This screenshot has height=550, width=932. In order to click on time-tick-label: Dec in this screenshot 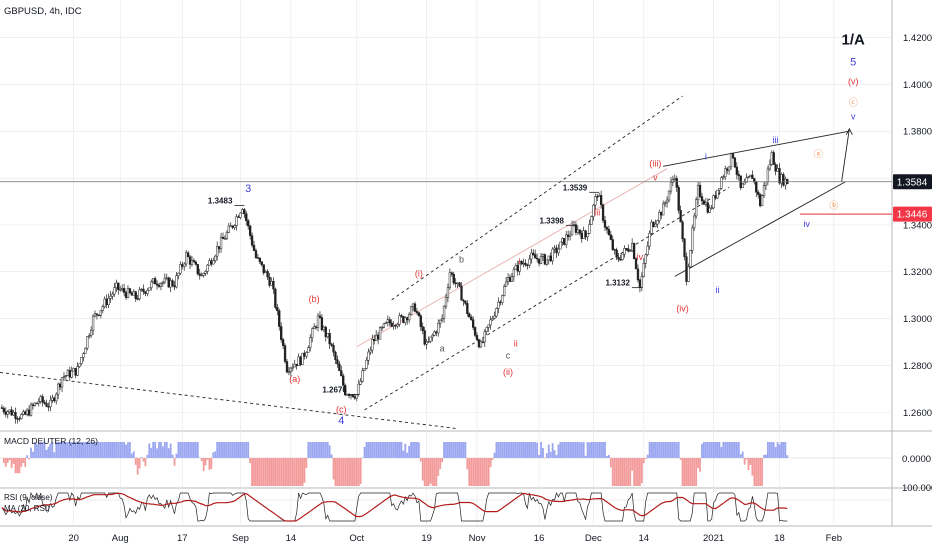, I will do `click(593, 538)`.